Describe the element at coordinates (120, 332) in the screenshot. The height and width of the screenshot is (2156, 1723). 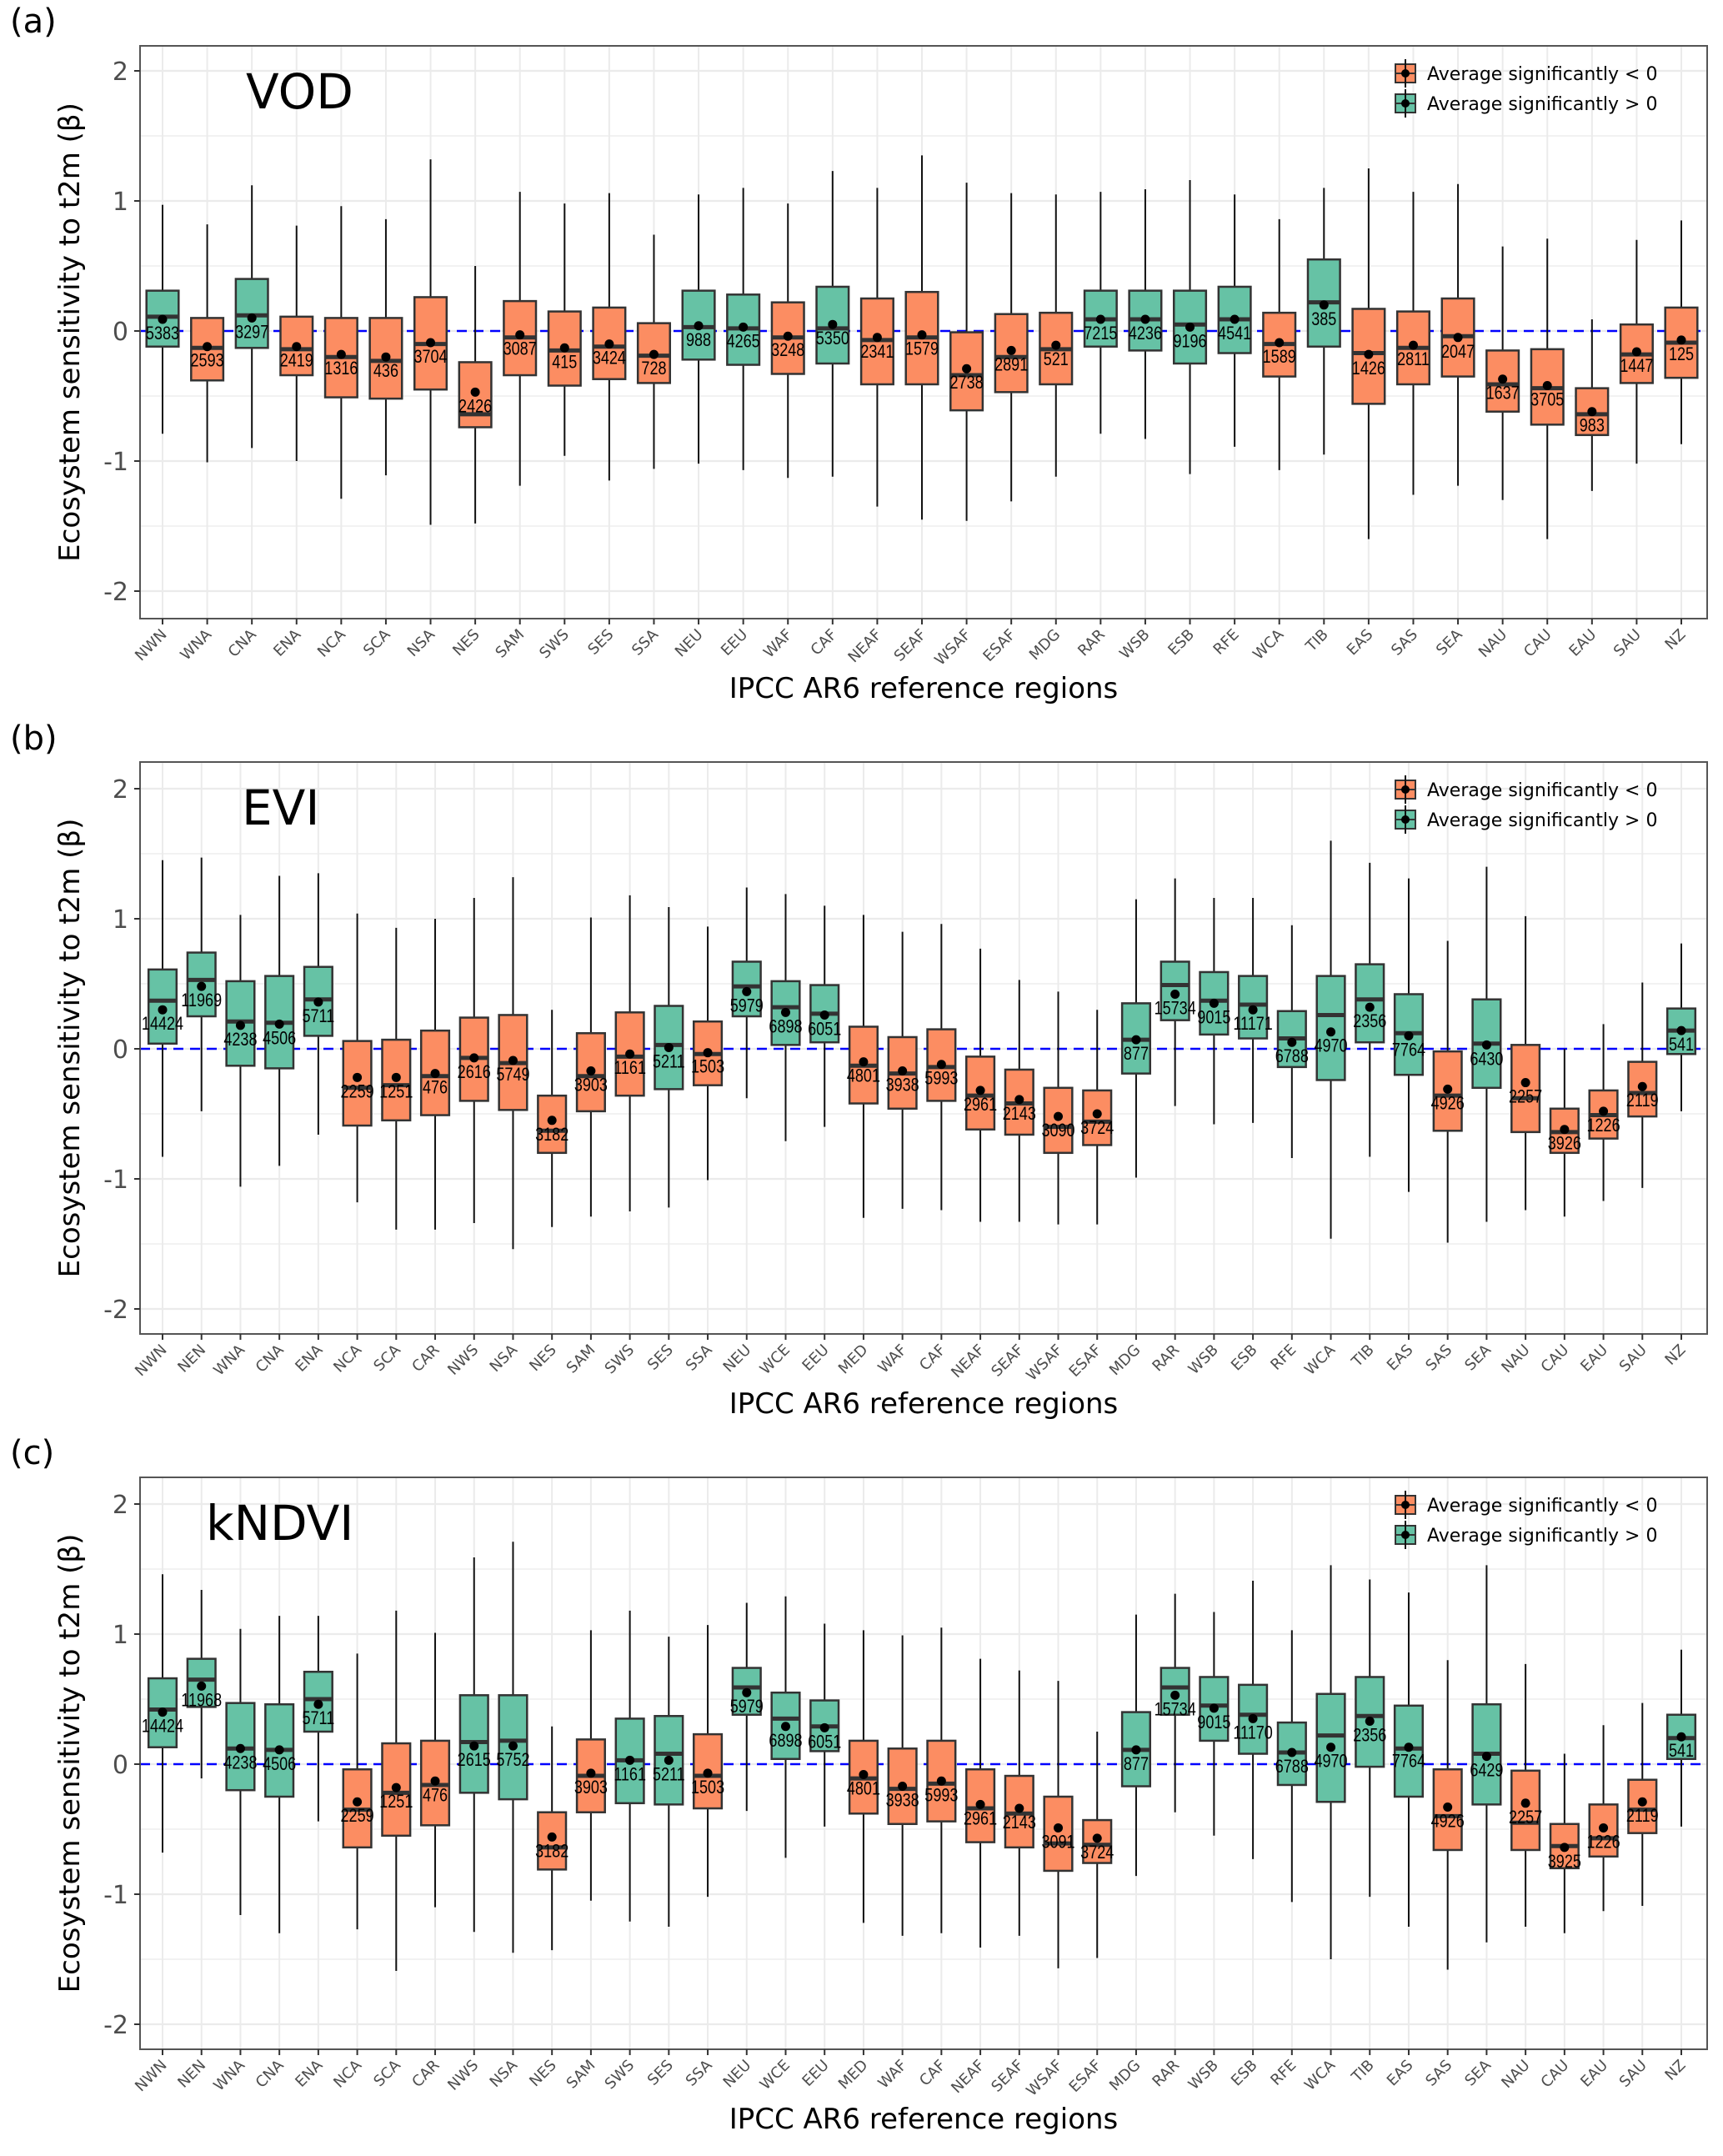
I see `y-tick-label: 0` at that location.